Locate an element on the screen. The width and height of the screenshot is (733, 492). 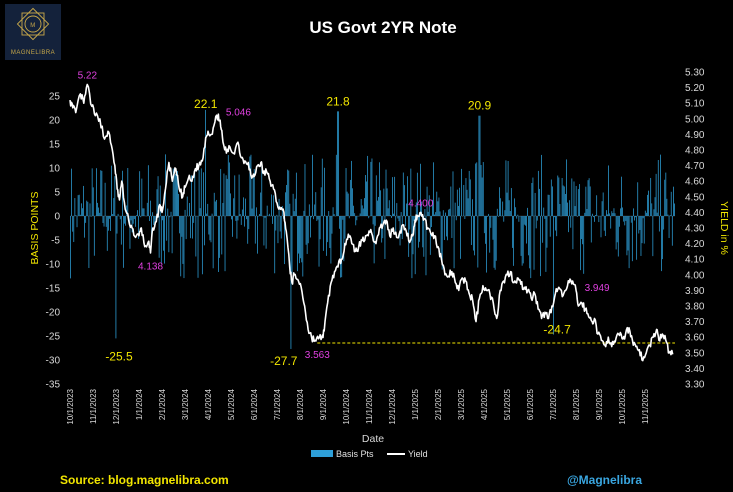
y2-tick-label: 4.20 is located at coordinates (695, 244).